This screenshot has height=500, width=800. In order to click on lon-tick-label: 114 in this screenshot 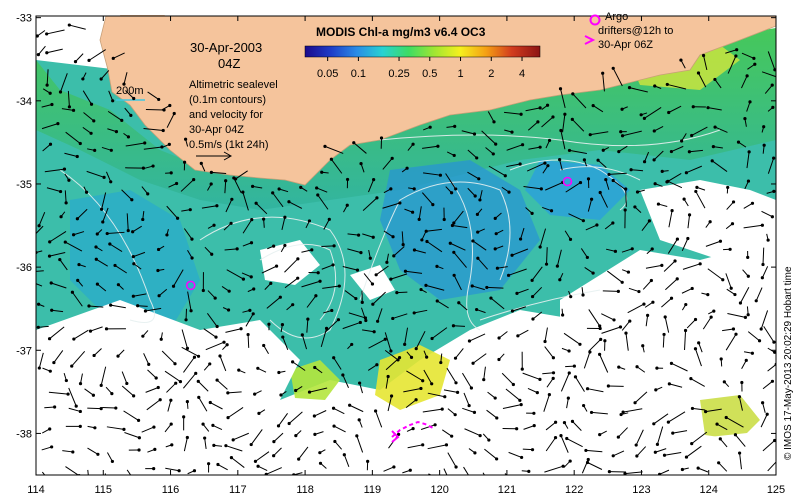, I will do `click(36, 490)`.